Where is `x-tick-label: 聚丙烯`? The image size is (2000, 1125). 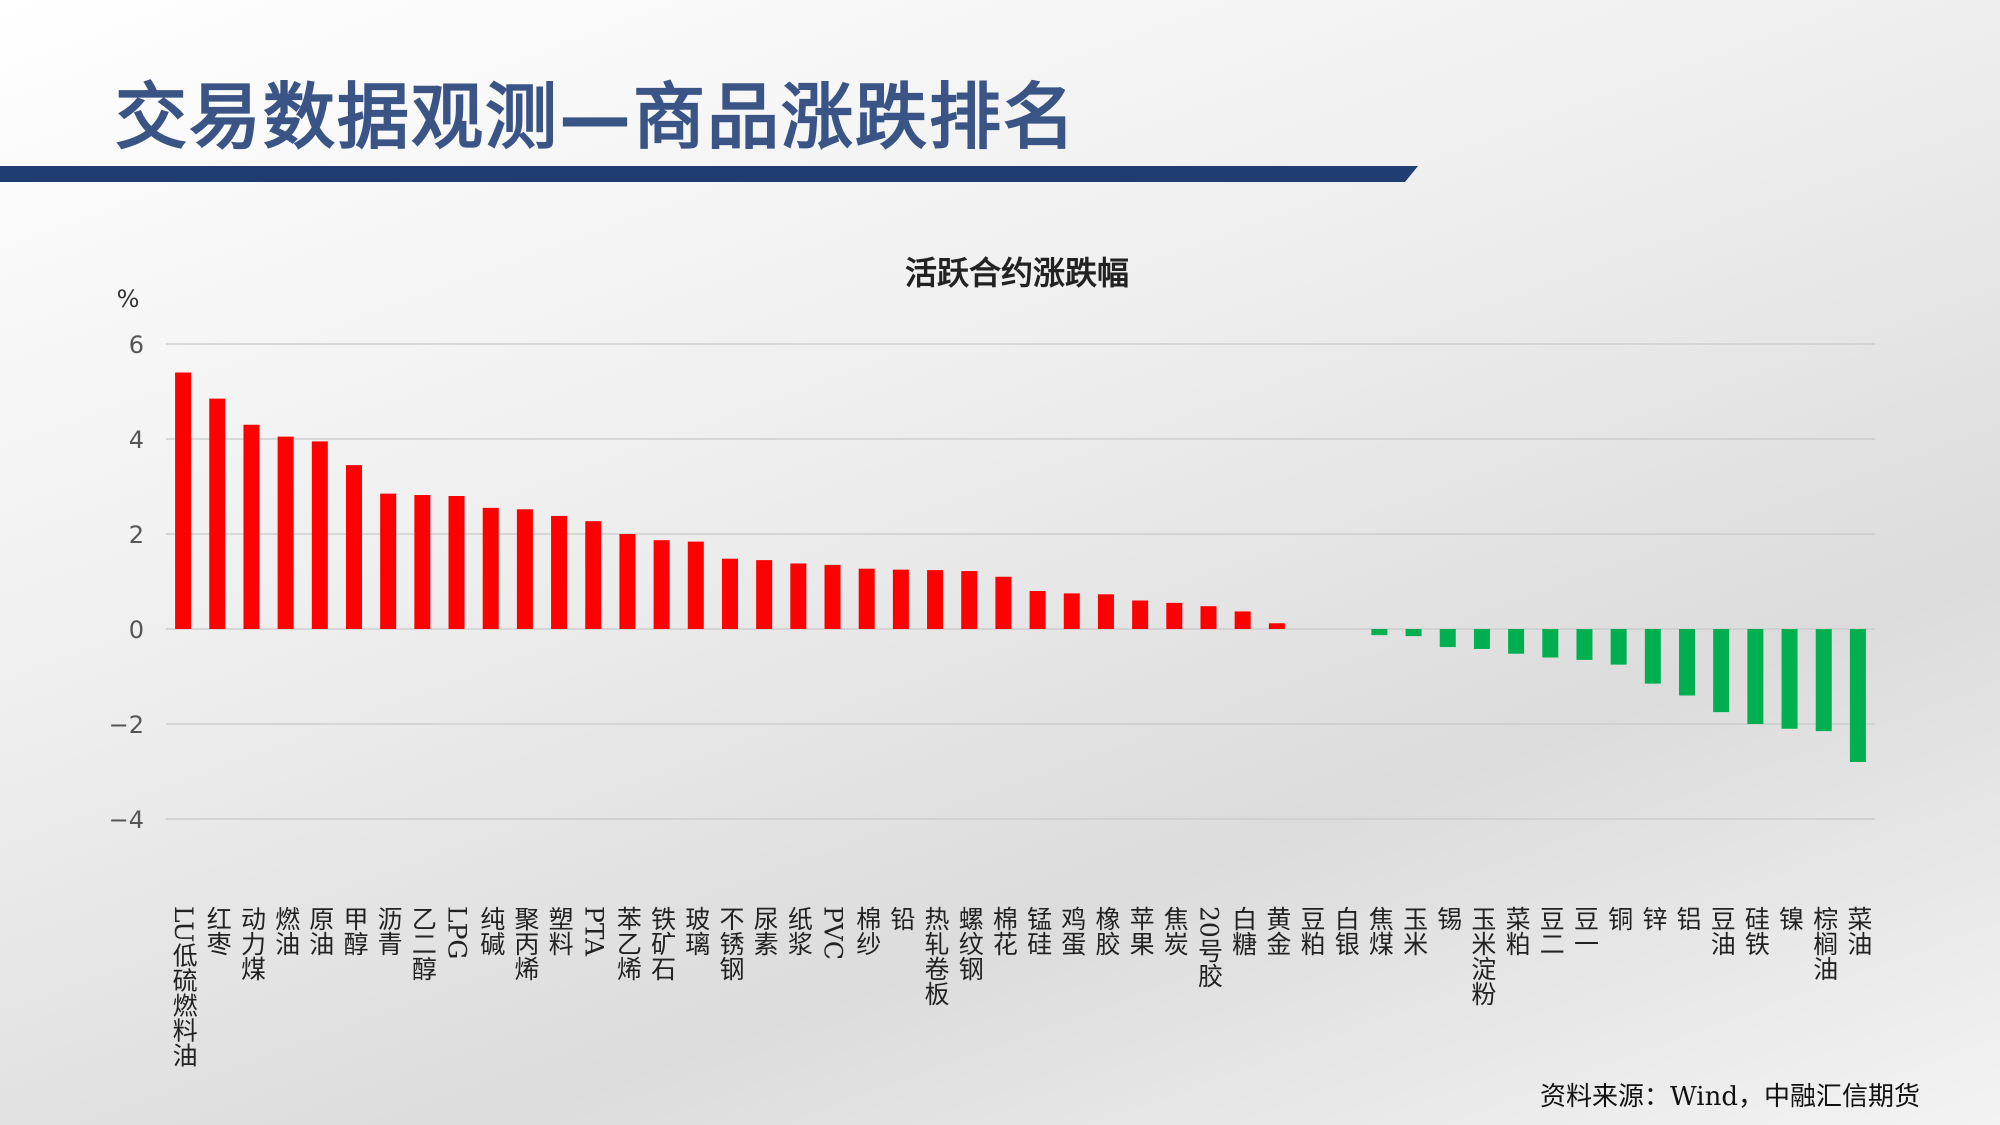 x-tick-label: 聚丙烯 is located at coordinates (525, 943).